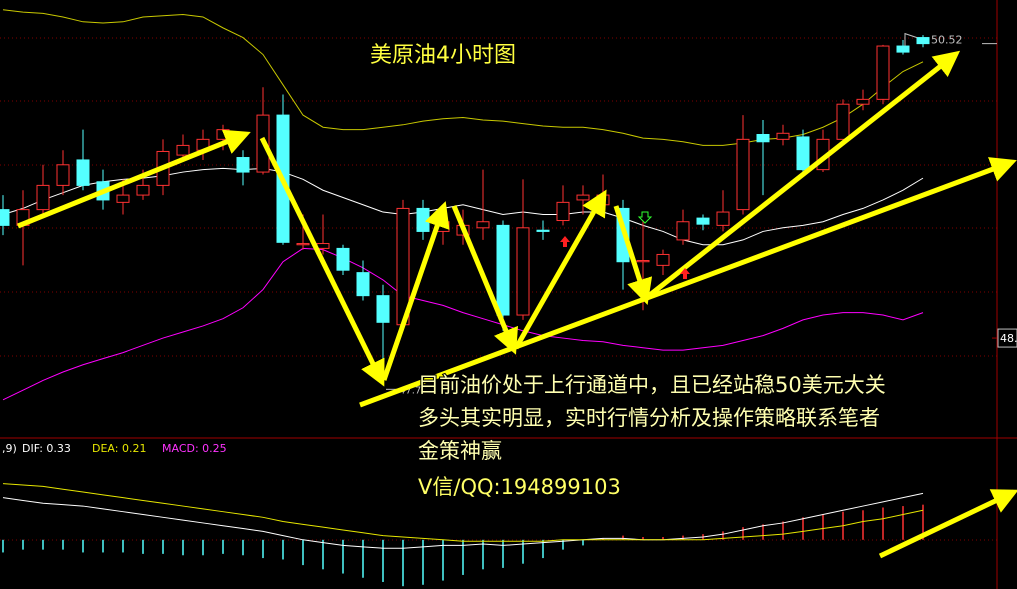 This screenshot has height=589, width=1017. What do you see at coordinates (460, 451) in the screenshot?
I see `annotation: 金策神赢` at bounding box center [460, 451].